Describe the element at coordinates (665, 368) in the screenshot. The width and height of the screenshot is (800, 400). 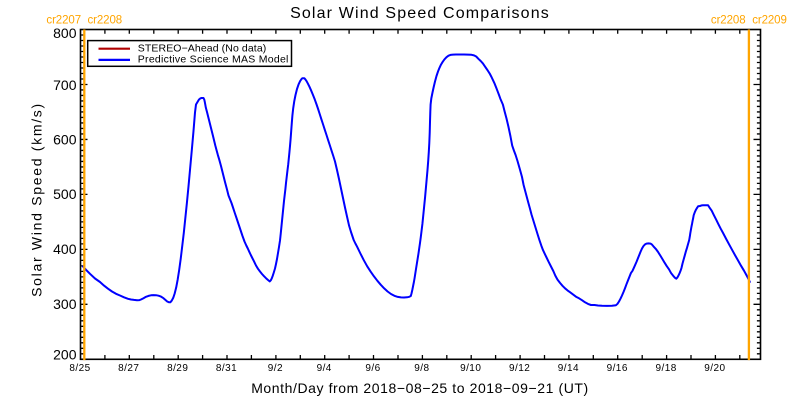
I see `svg-text: 9/18` at that location.